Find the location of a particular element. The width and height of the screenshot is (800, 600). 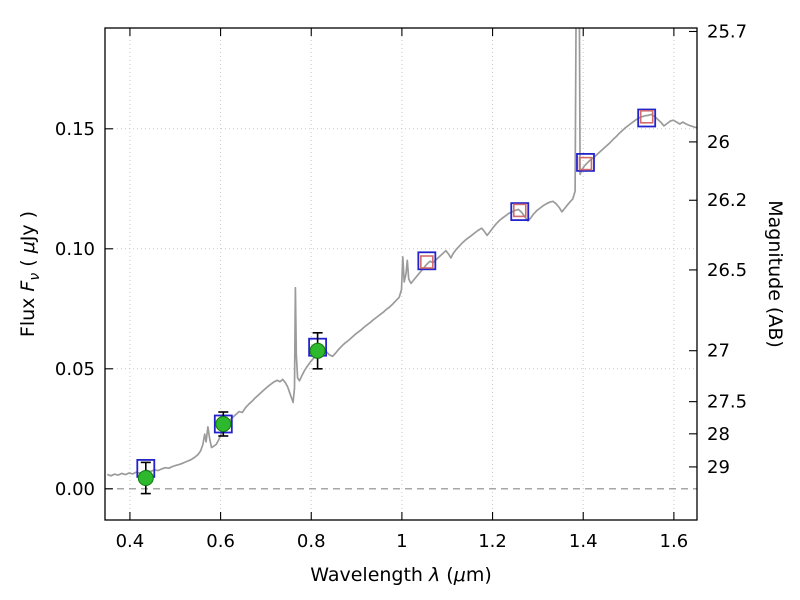

tick-label: 0.4 is located at coordinates (130, 541).